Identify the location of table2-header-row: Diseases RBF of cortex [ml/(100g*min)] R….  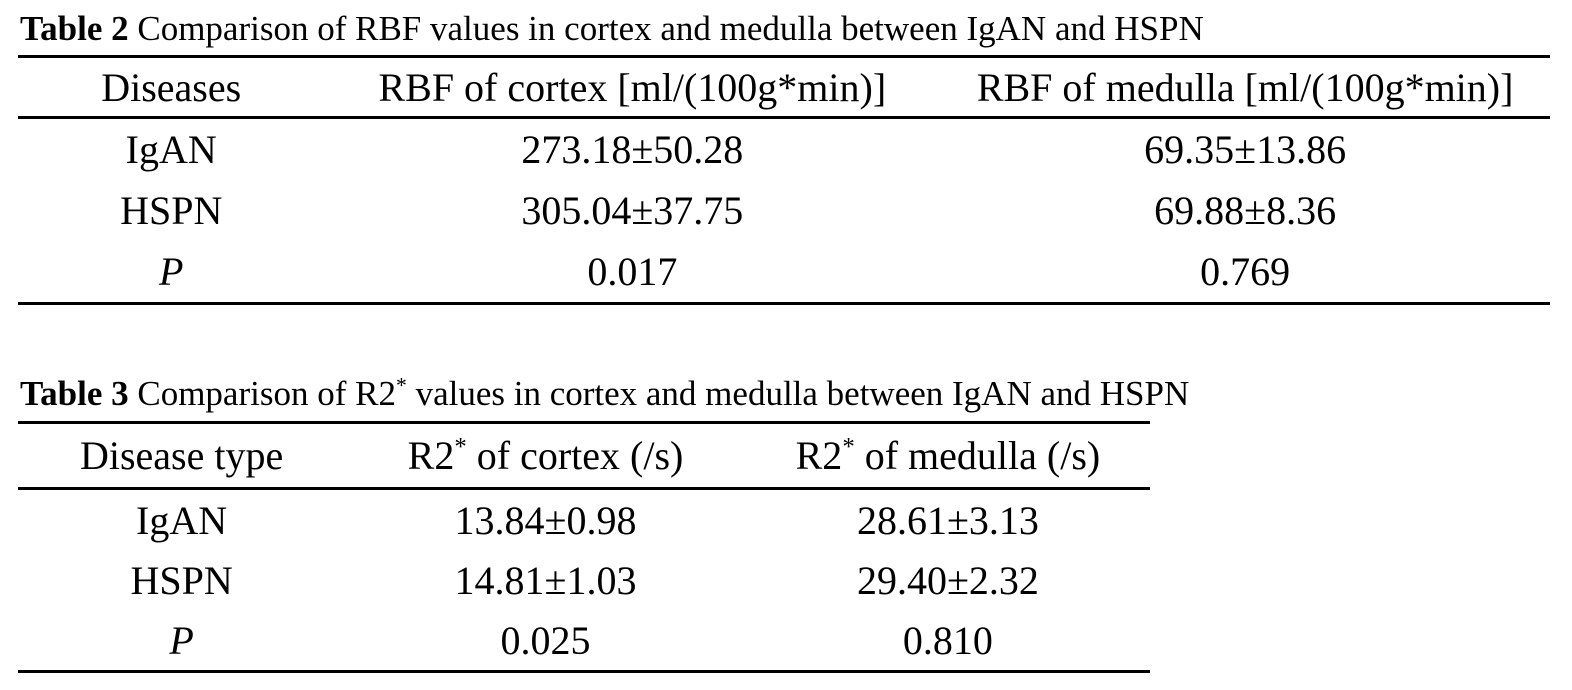
(784, 87).